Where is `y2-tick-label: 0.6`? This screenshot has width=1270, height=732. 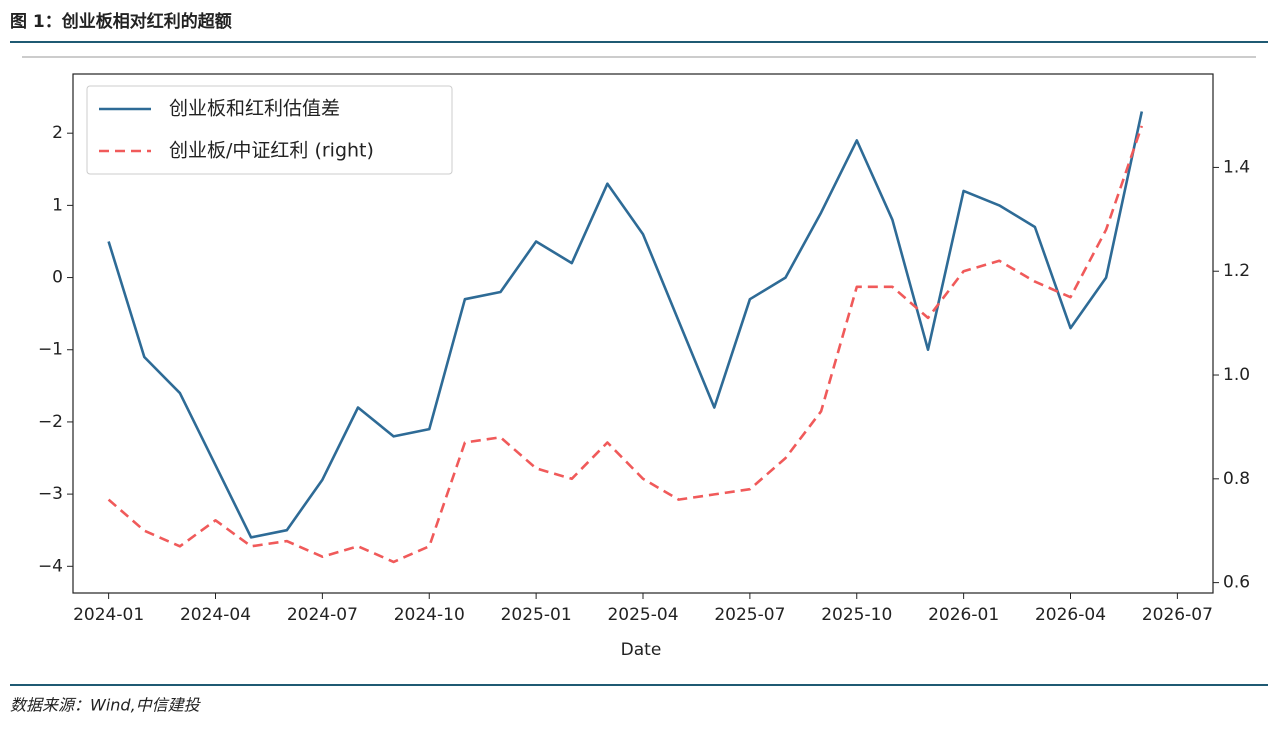
y2-tick-label: 0.6 is located at coordinates (1236, 583).